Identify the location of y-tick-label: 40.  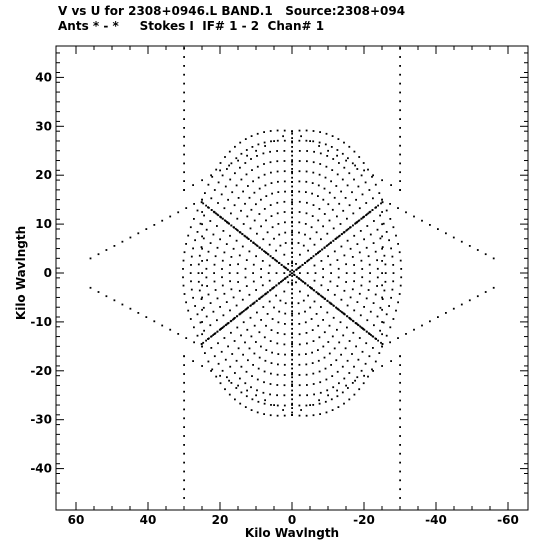
(43, 77).